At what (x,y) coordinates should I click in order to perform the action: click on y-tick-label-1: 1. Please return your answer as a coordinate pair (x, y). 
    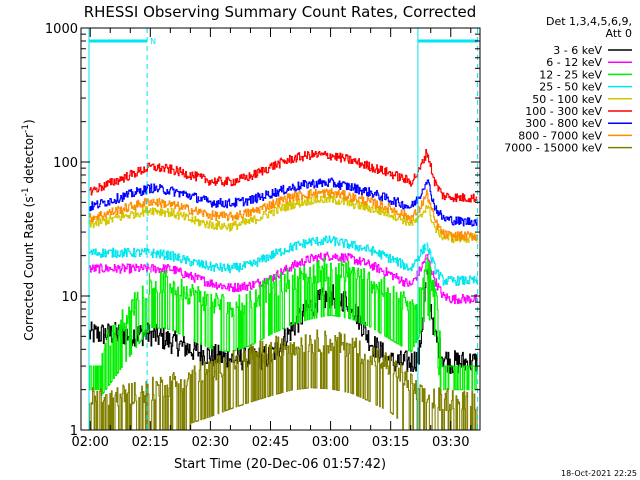
    Looking at the image, I should click on (74, 431).